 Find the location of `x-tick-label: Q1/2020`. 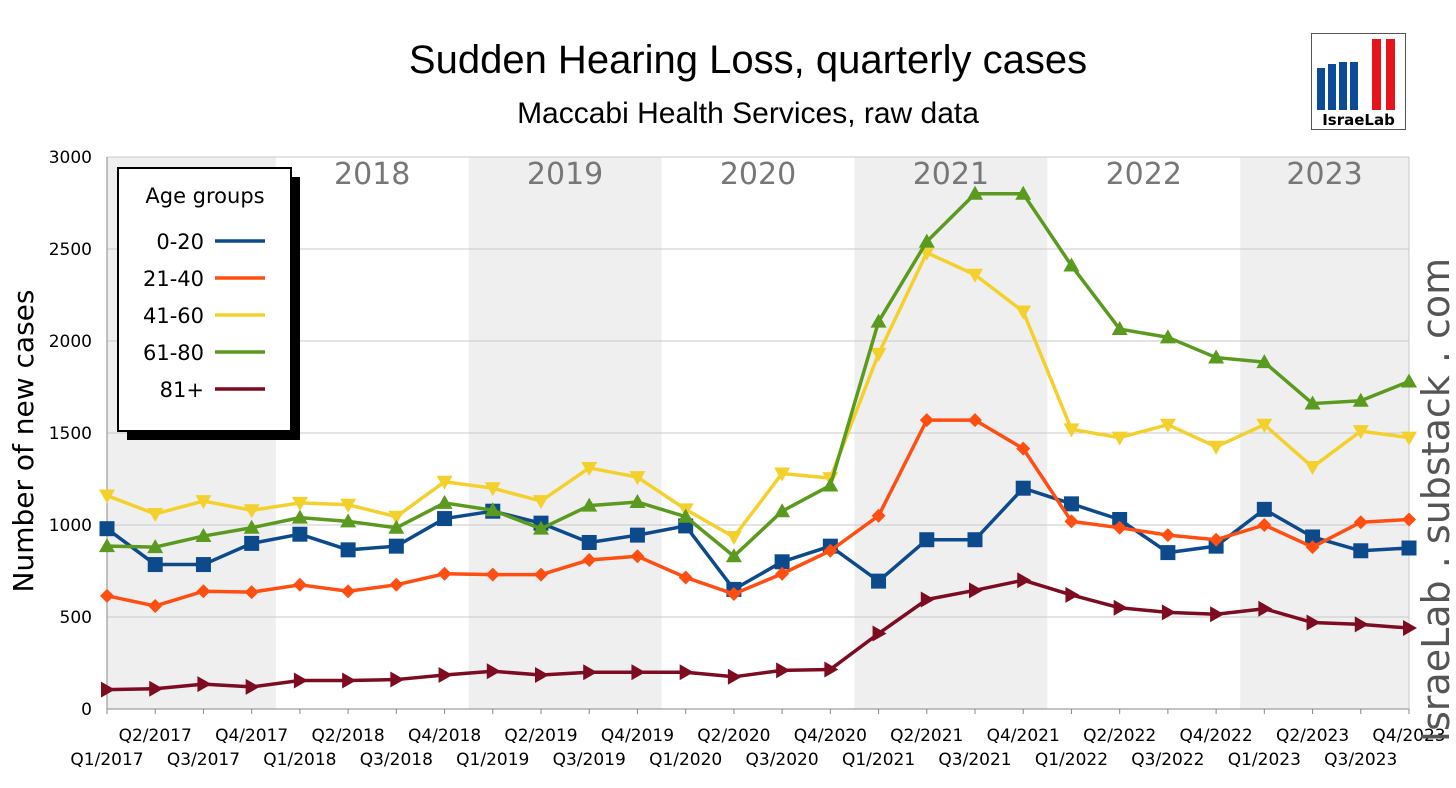

x-tick-label: Q1/2020 is located at coordinates (685, 760).